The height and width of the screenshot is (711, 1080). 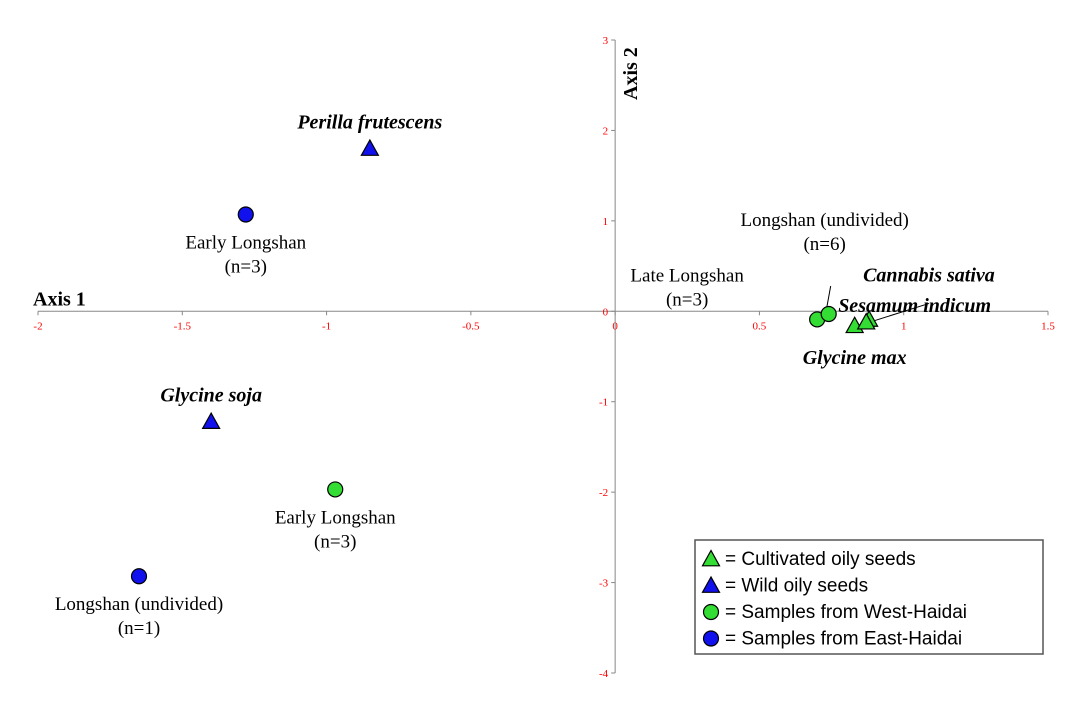 What do you see at coordinates (606, 222) in the screenshot?
I see `y-tick-label: 1` at bounding box center [606, 222].